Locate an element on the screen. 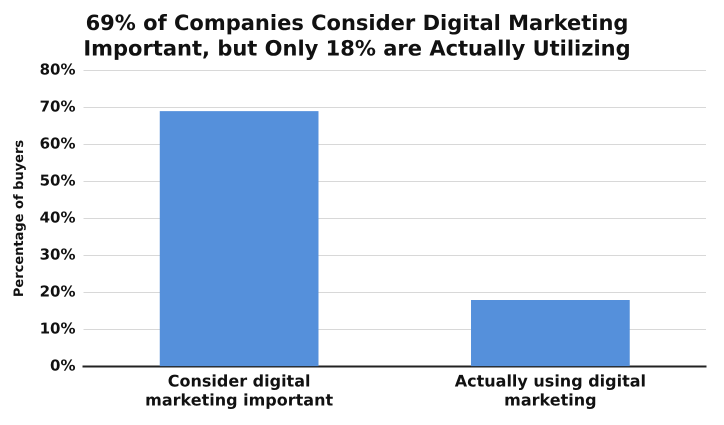 The width and height of the screenshot is (724, 425). x-tick-label: Actually using digital marketing is located at coordinates (550, 390).